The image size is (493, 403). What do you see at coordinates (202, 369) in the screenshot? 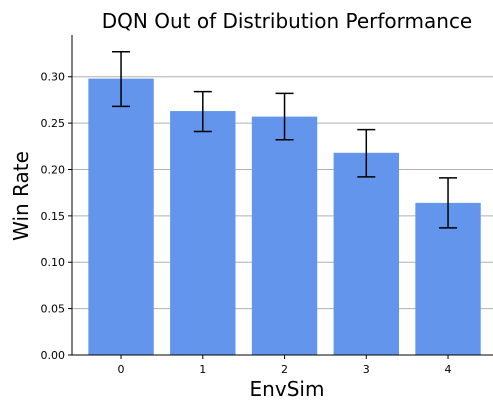
I see `x-tick-label: 1` at bounding box center [202, 369].